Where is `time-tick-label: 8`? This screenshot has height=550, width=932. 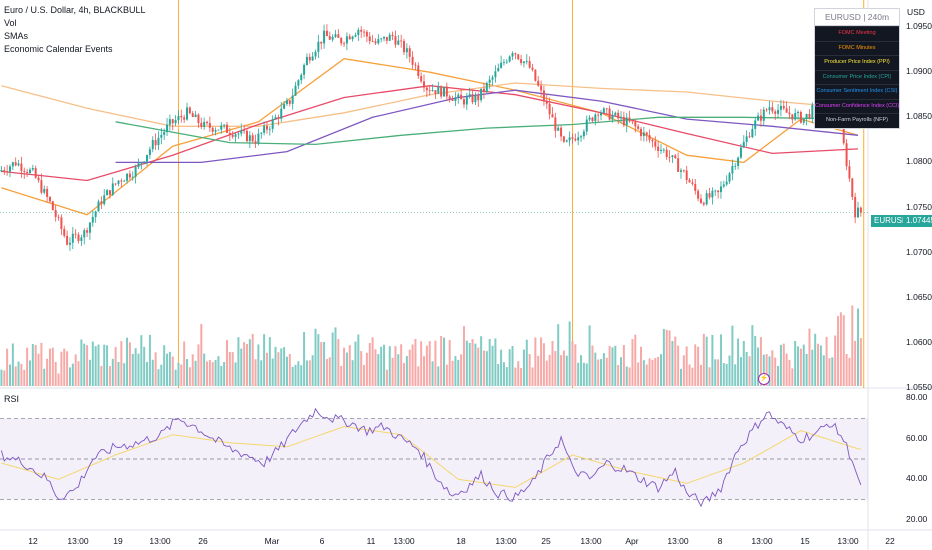
time-tick-label: 8 is located at coordinates (720, 541).